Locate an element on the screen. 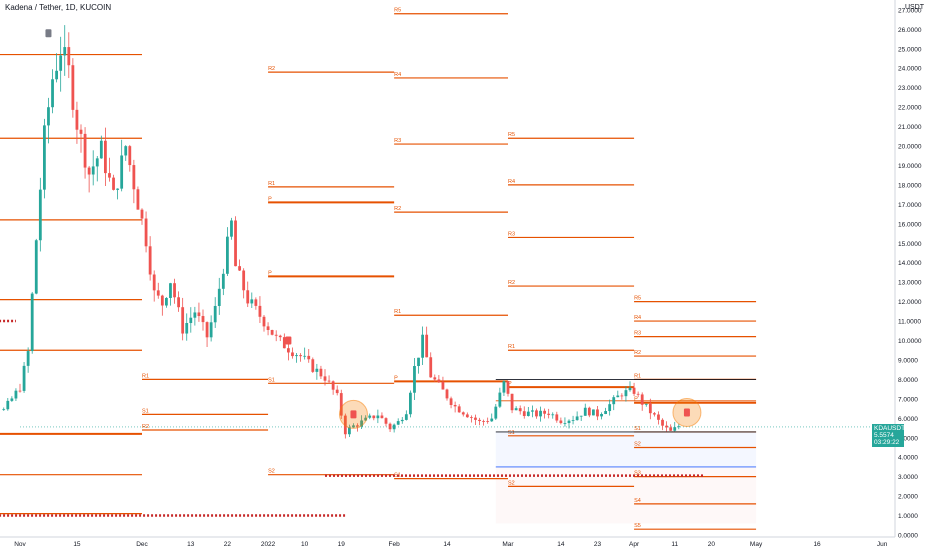  price-tick-22: 5.0000 is located at coordinates (908, 438).